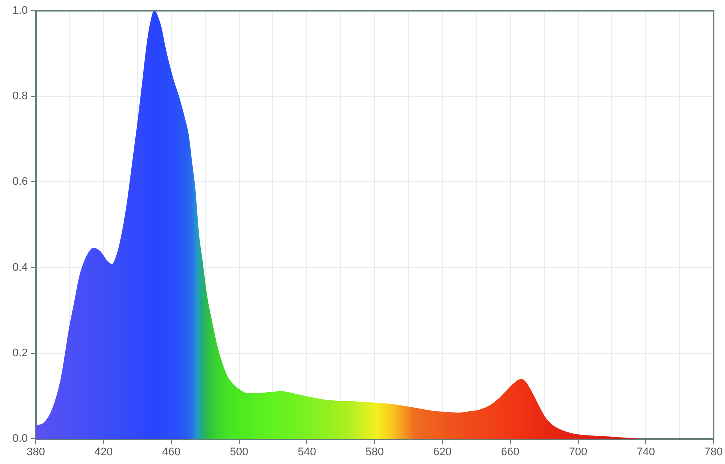  What do you see at coordinates (239, 452) in the screenshot?
I see `x-tick-label: 500` at bounding box center [239, 452].